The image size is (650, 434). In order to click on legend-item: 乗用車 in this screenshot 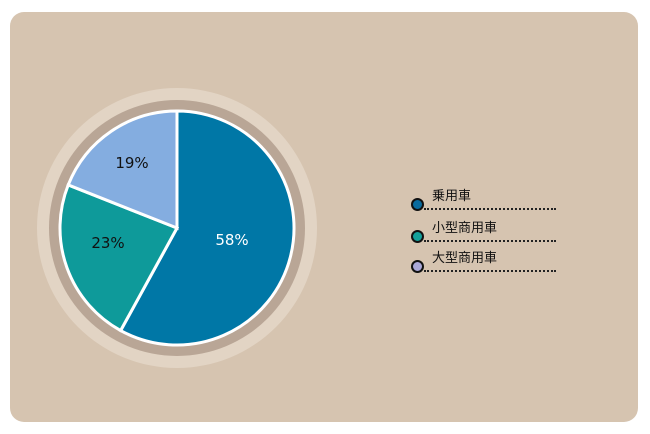, I will do `click(483, 198)`.